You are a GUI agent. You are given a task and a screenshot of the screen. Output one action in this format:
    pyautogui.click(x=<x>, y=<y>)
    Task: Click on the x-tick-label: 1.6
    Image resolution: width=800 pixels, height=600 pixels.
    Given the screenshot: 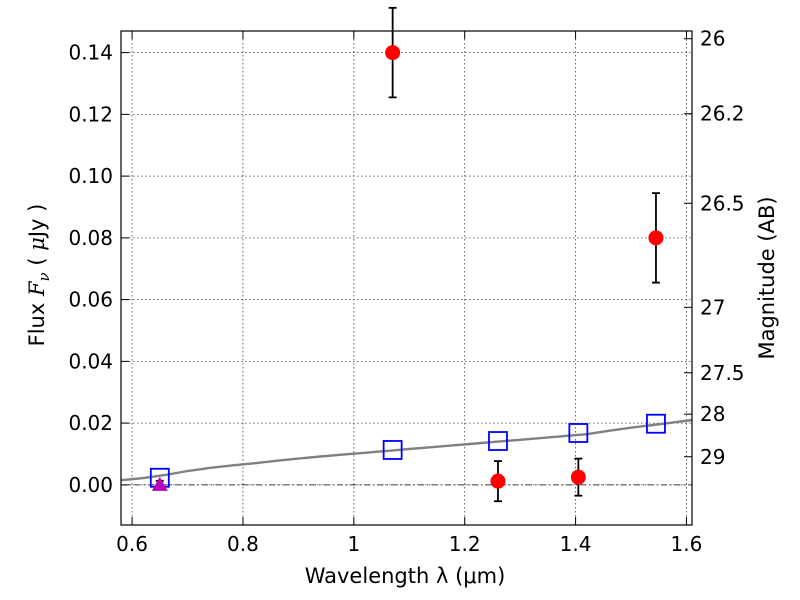 What is the action you would take?
    pyautogui.click(x=687, y=544)
    